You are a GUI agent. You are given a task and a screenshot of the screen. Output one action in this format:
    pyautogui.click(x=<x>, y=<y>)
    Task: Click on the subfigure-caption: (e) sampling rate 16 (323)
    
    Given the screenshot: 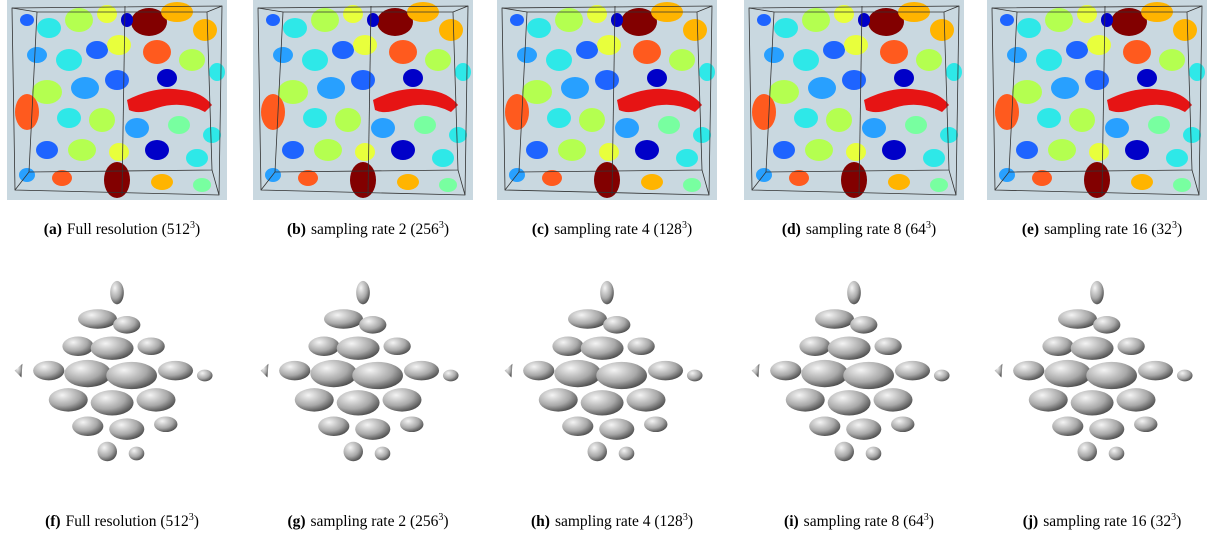 What is the action you would take?
    pyautogui.click(x=1100, y=229)
    